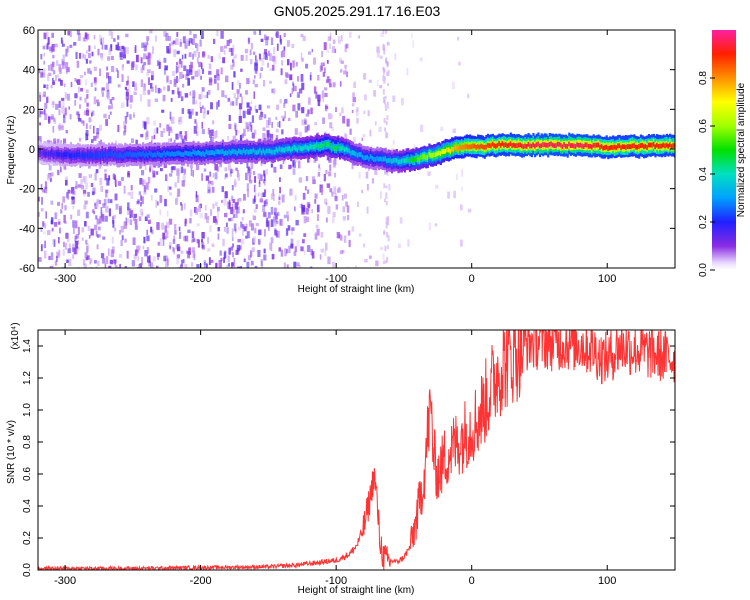 This screenshot has height=600, width=750. What do you see at coordinates (15, 335) in the screenshot?
I see `snr-y-scale-label: (x10⁴)` at bounding box center [15, 335].